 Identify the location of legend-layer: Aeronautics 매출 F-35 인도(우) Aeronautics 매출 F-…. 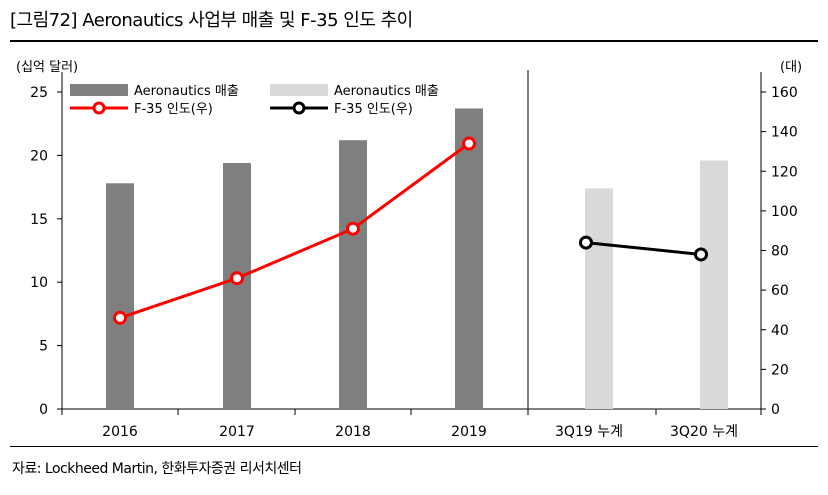
(254, 100).